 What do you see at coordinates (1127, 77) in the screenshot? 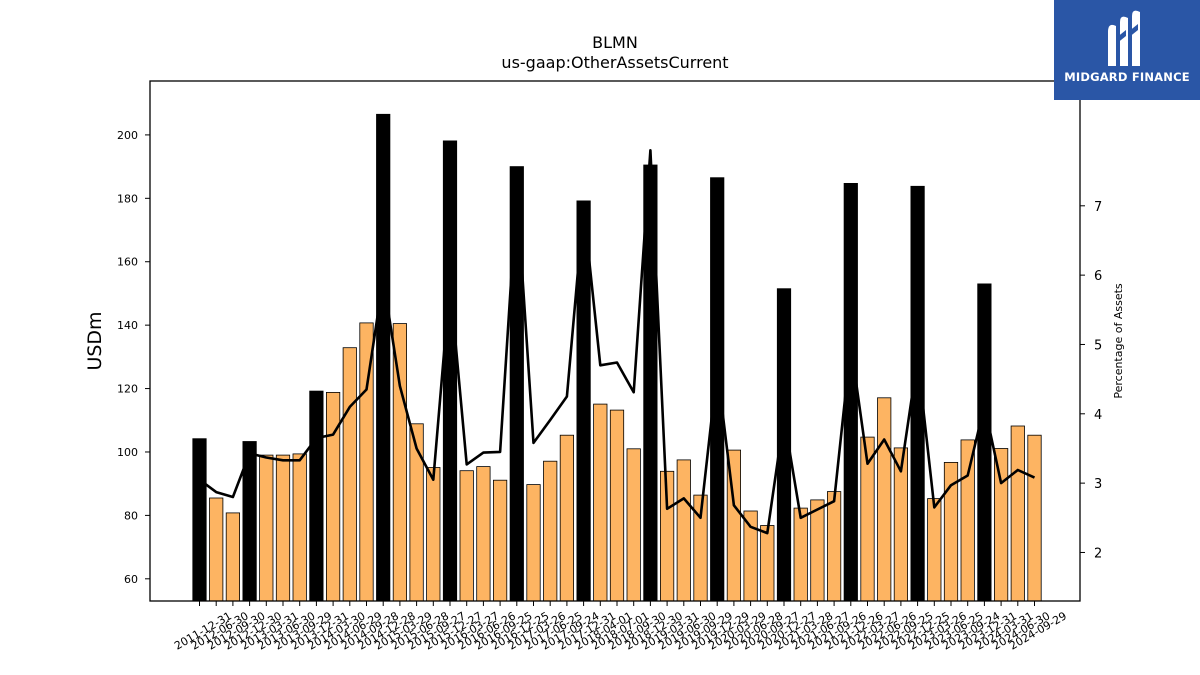
I see `logo-text: MIDGARD FINANCE` at bounding box center [1127, 77].